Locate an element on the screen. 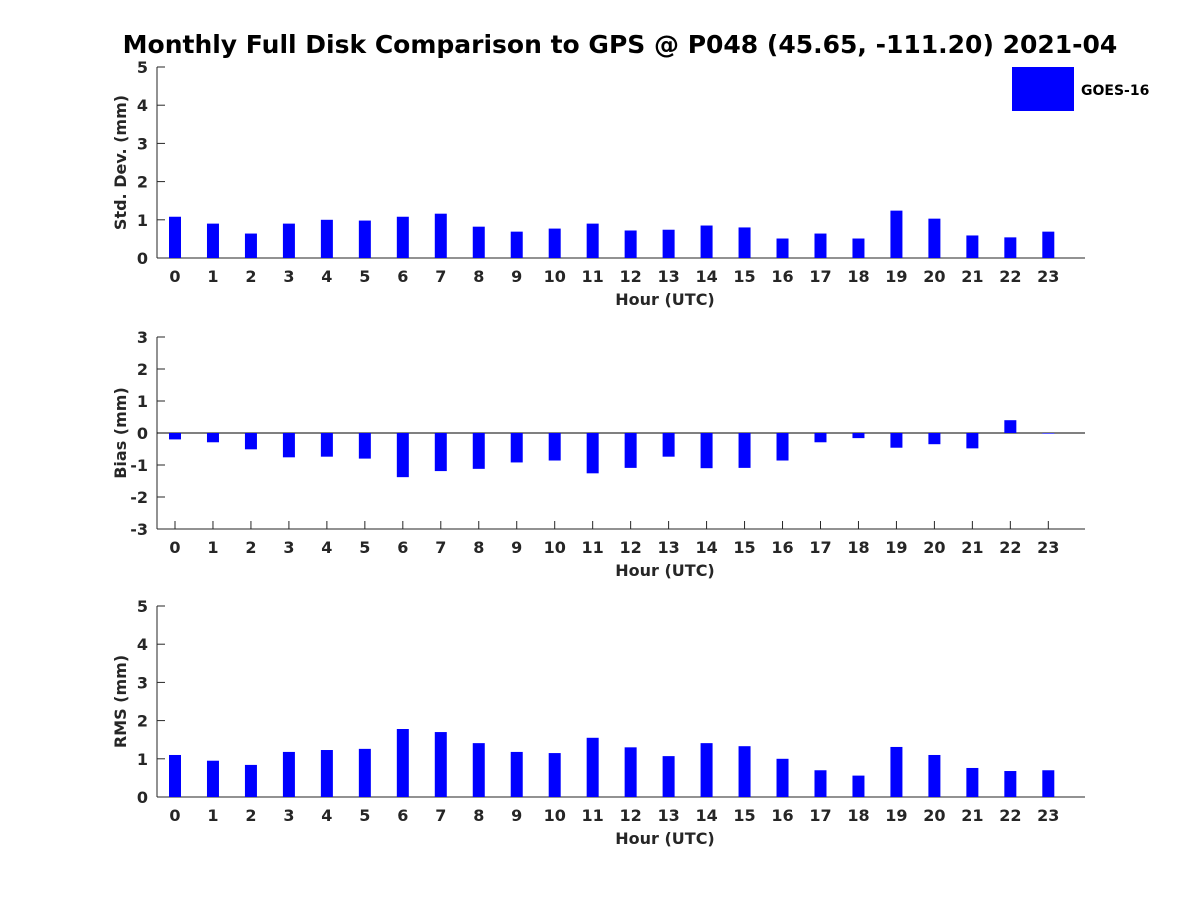 This screenshot has height=900, width=1200. x-tick-label: 19 is located at coordinates (896, 547).